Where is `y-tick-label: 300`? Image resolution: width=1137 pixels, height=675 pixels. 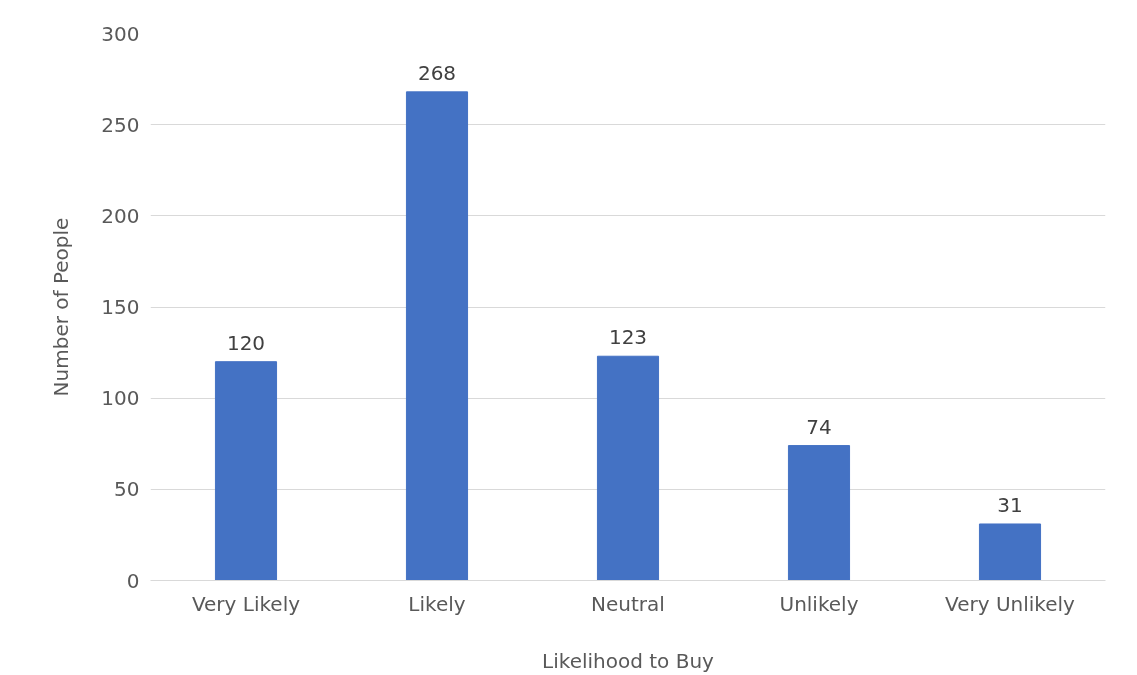
y-tick-label: 300 is located at coordinates (120, 33).